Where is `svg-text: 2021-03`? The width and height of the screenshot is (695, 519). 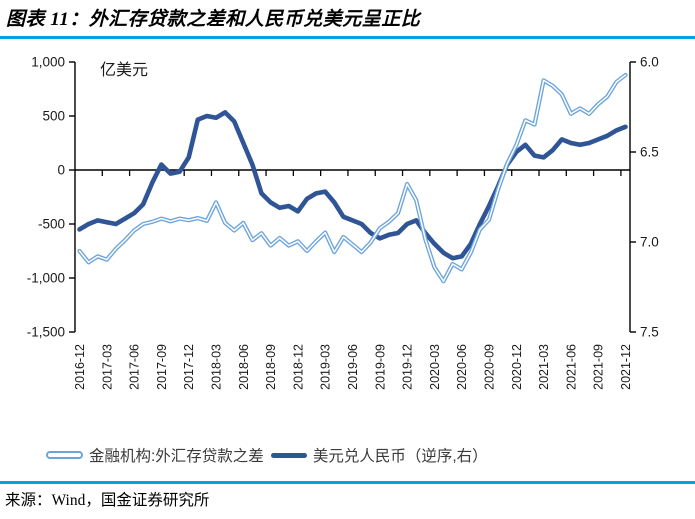
svg-text: 2021-03 is located at coordinates (544, 367).